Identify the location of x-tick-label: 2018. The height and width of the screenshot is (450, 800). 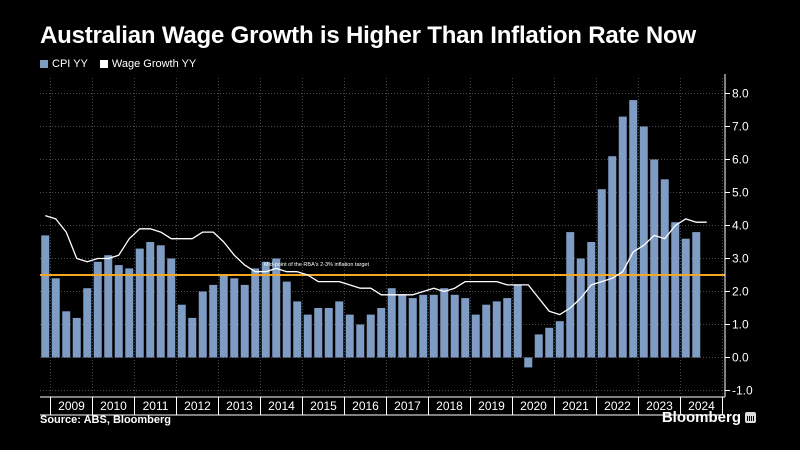
(449, 406).